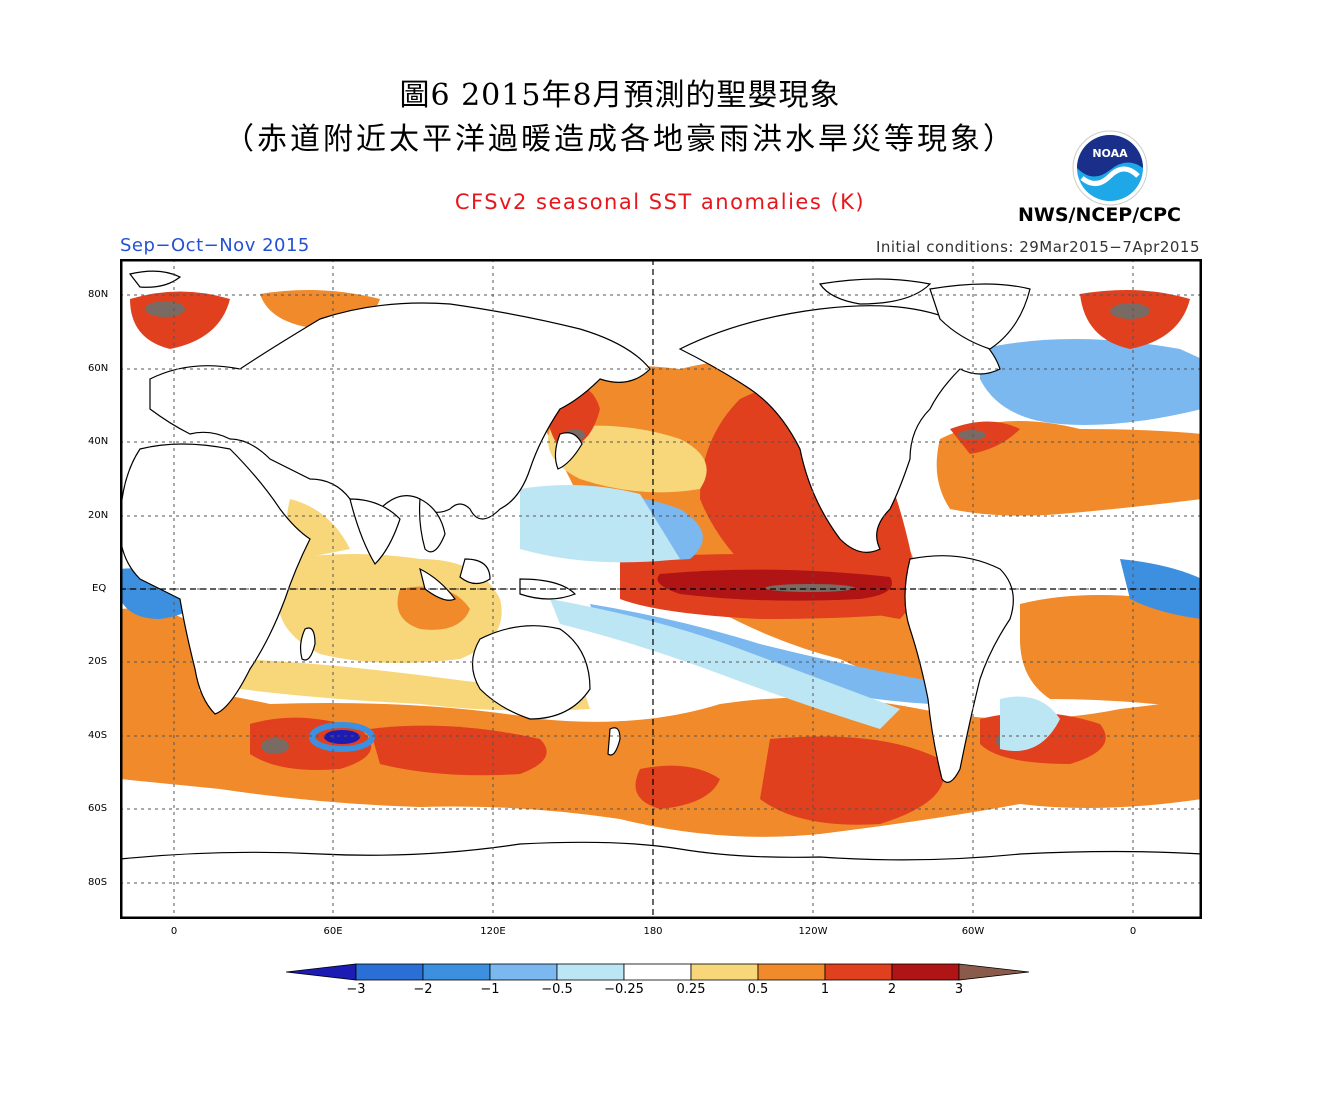 This screenshot has width=1320, height=1100. Describe the element at coordinates (98, 441) in the screenshot. I see `lat-label-40n: 40N` at that location.